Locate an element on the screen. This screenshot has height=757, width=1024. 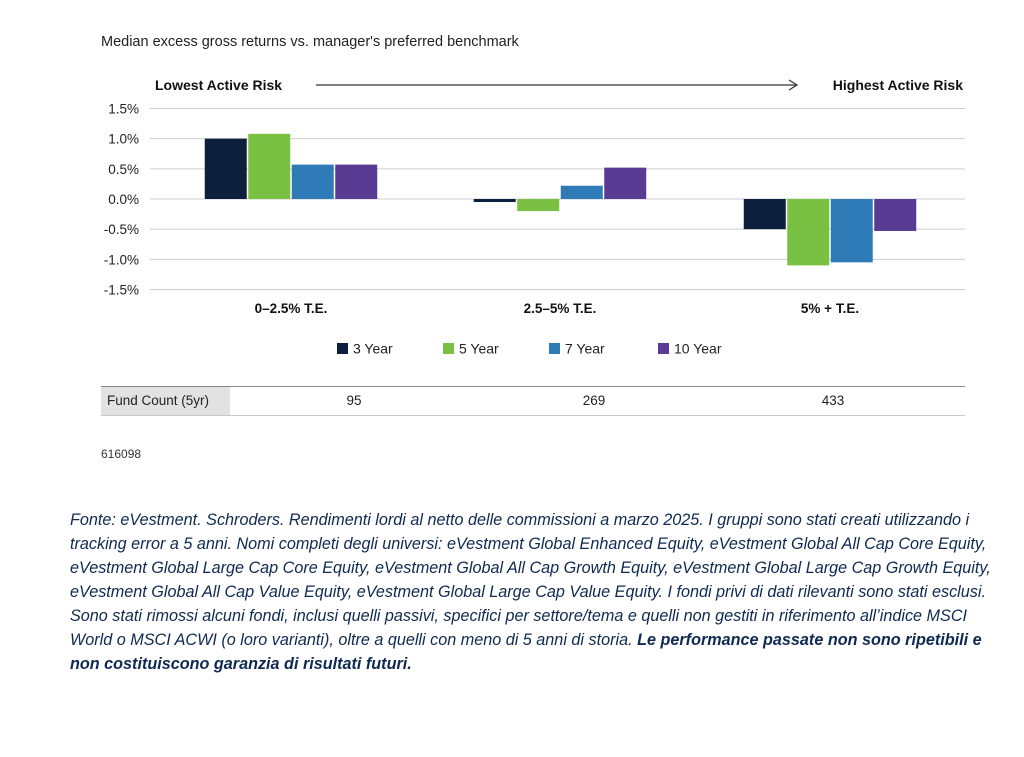
bars is located at coordinates (560, 199).